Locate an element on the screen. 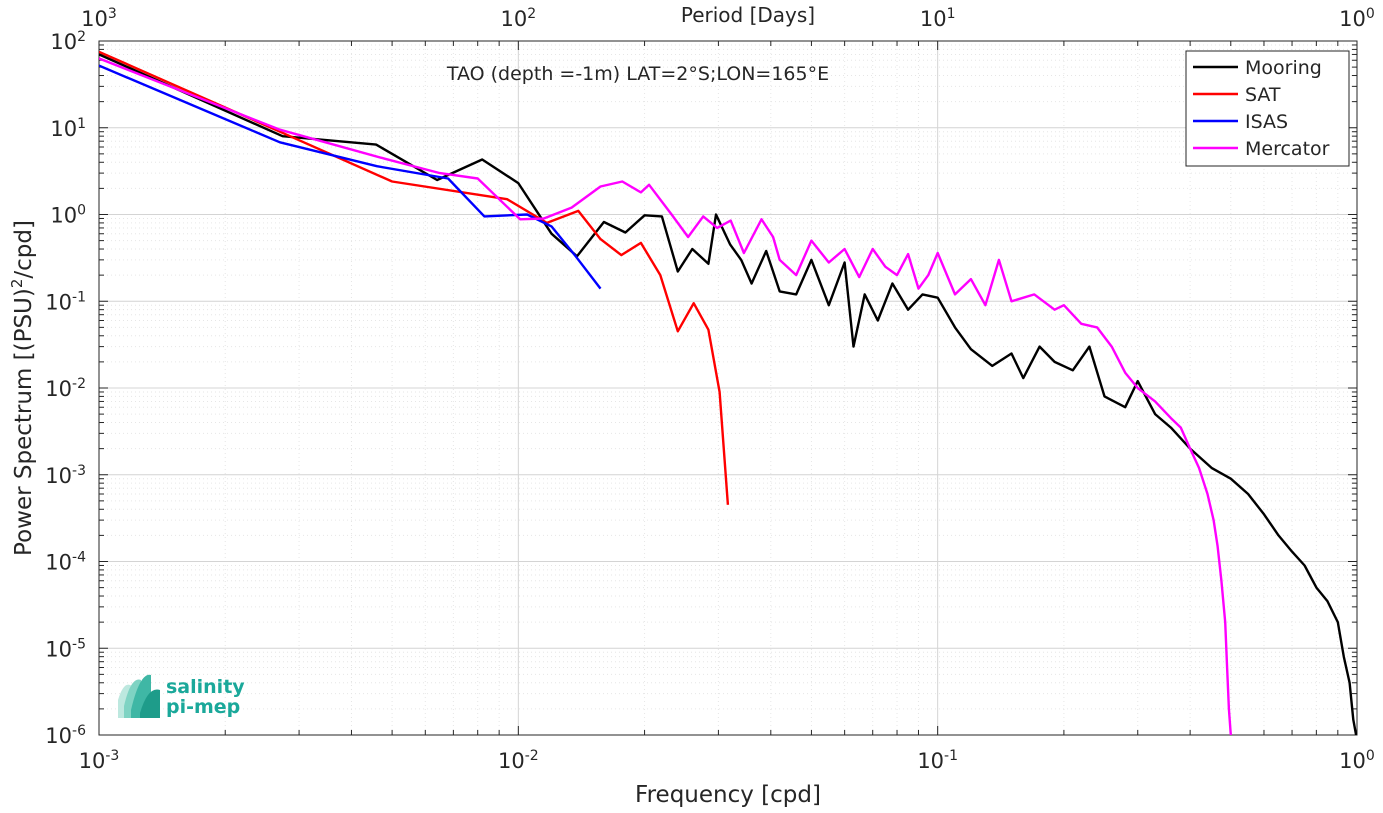 This screenshot has height=813, width=1383. legend: Mooring SAT ISAS Mercator is located at coordinates (1267, 108).